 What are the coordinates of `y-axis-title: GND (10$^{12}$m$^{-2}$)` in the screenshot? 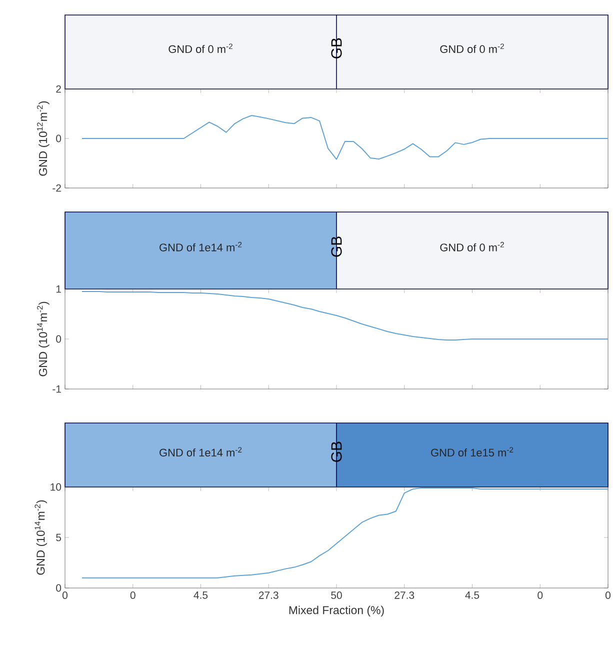 It's located at (43, 138).